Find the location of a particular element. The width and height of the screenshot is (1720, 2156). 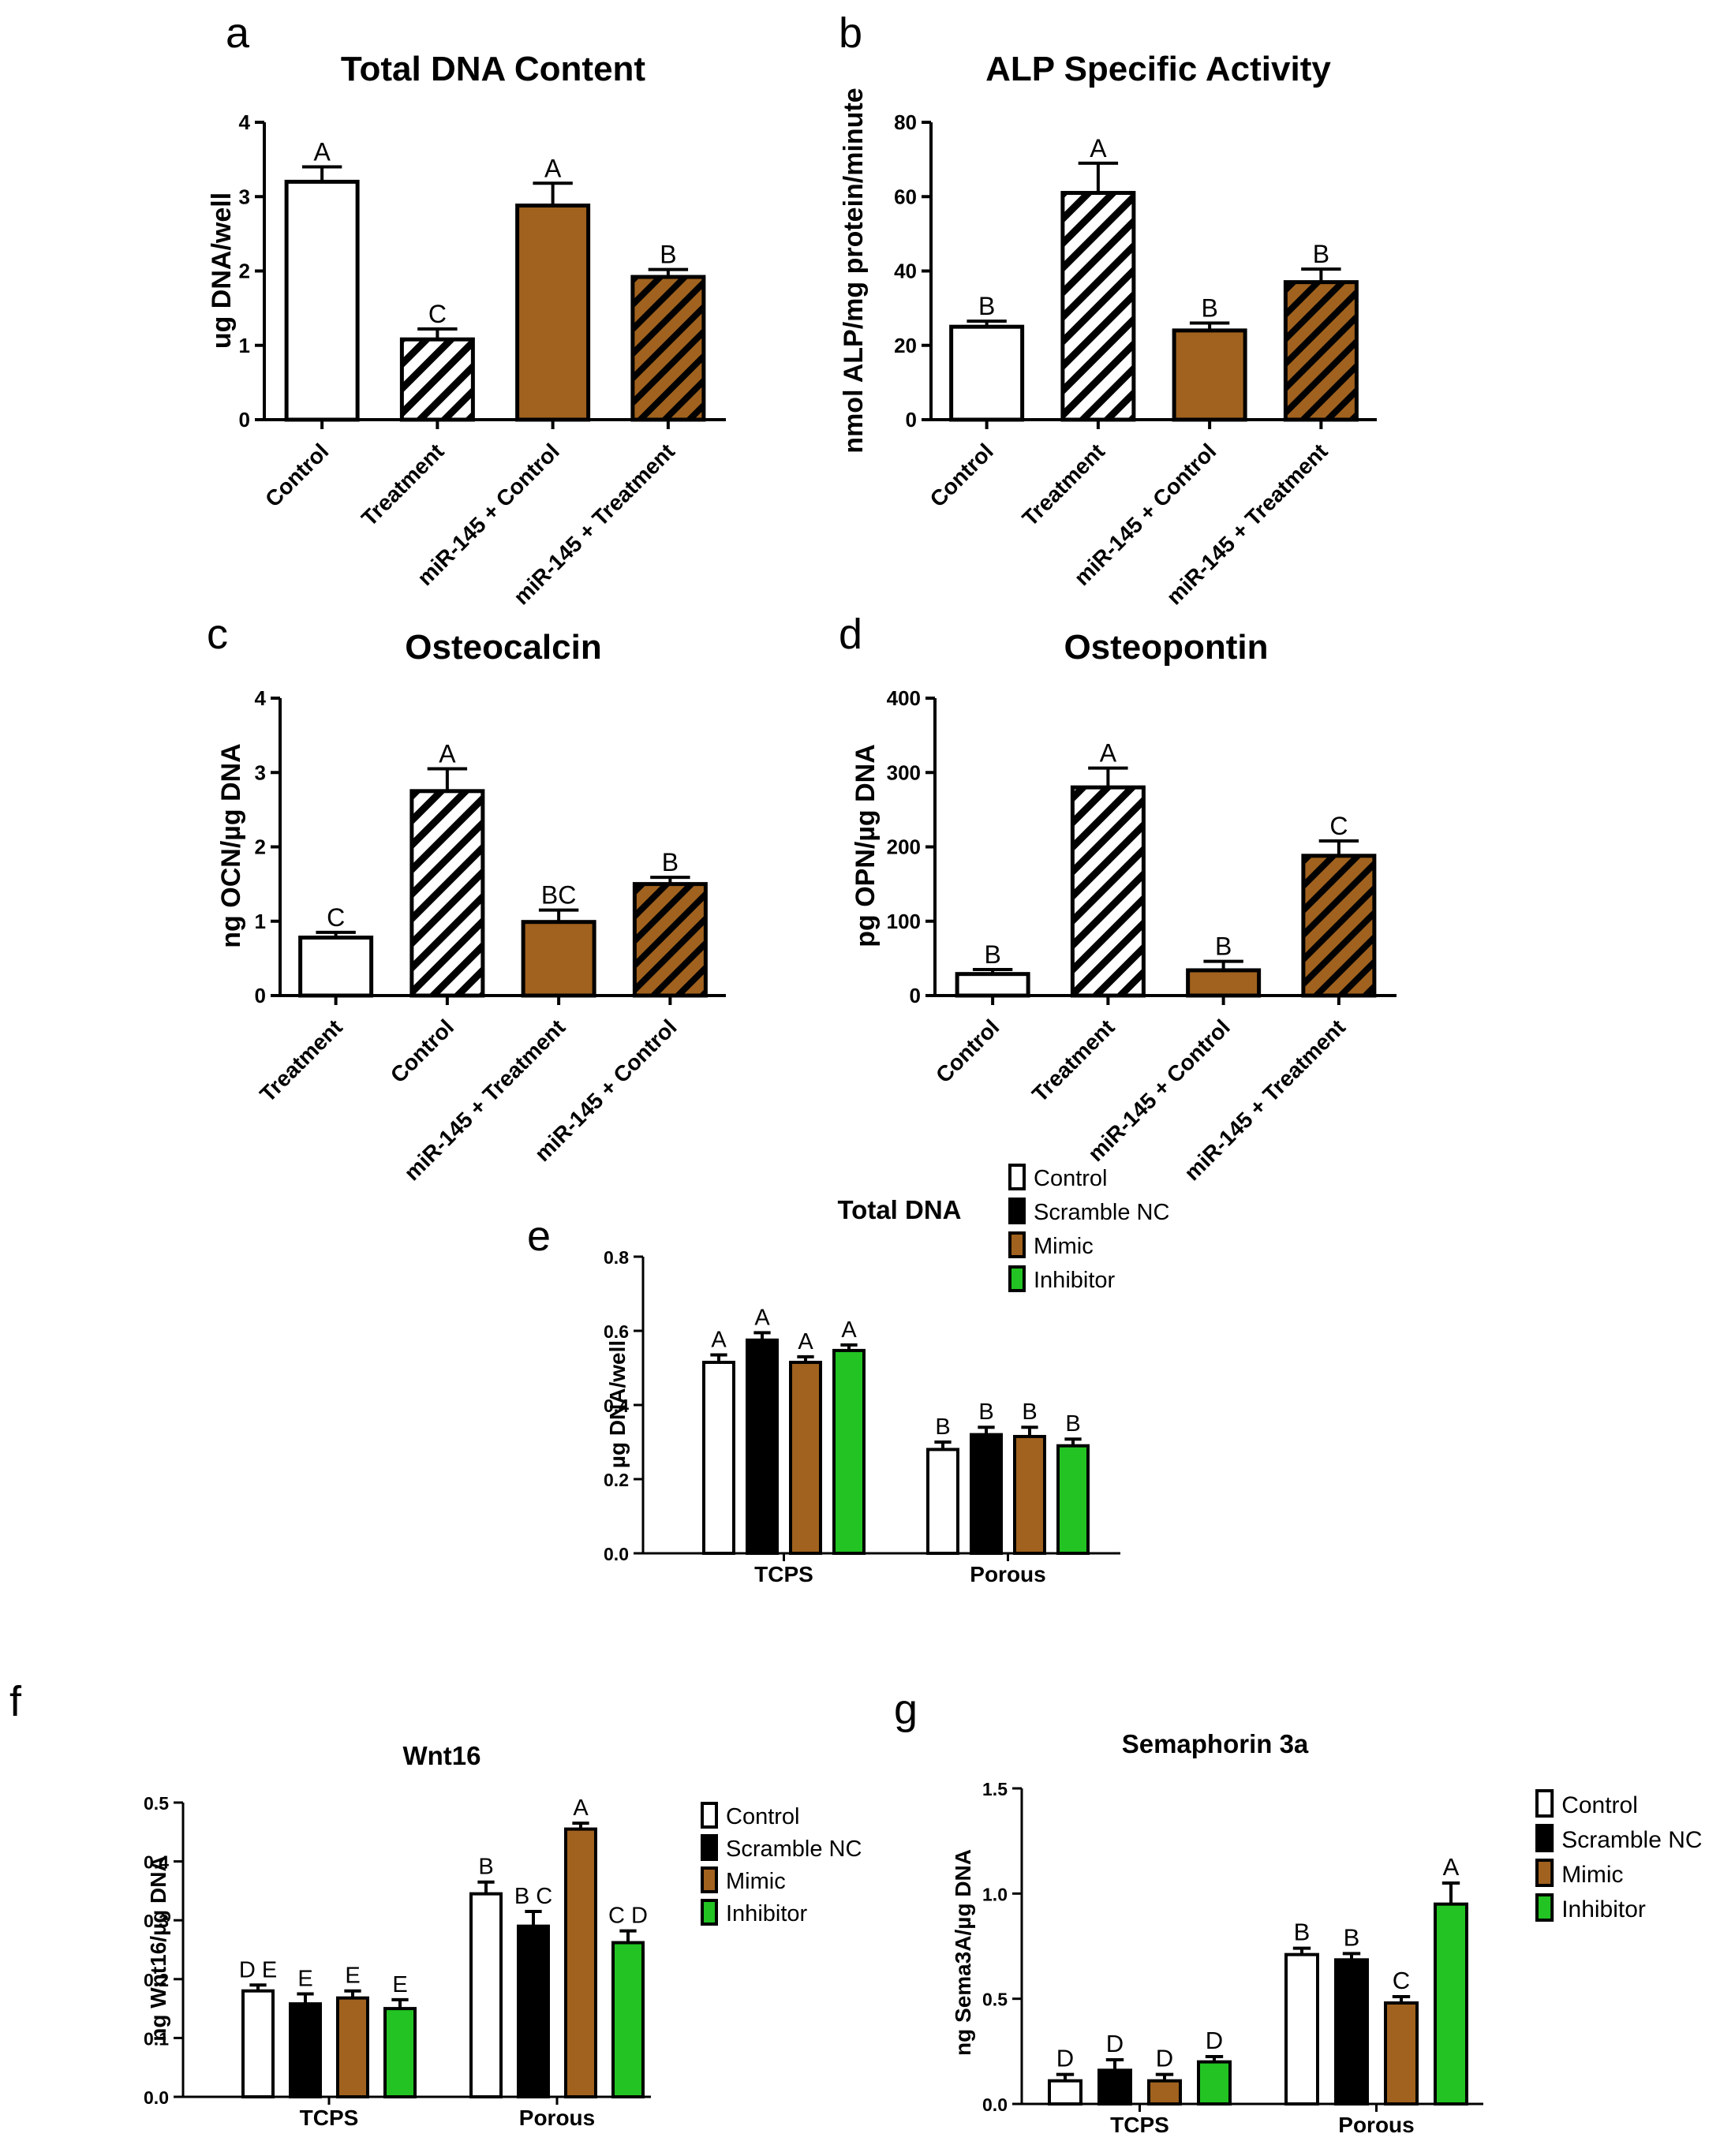

panel-label-e: e is located at coordinates (539, 1236).